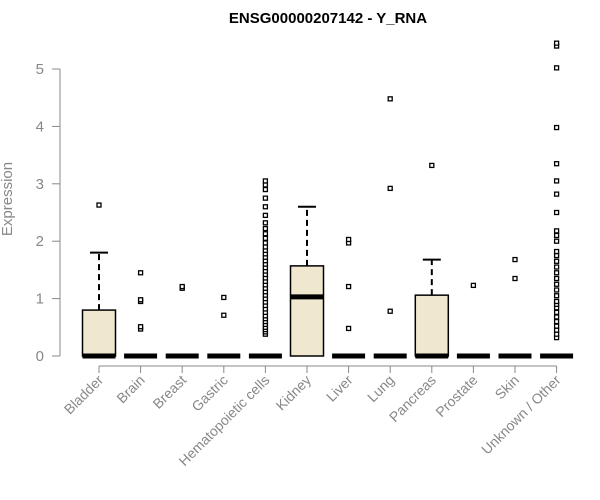  Describe the element at coordinates (40, 184) in the screenshot. I see `y-tick-label: 3` at that location.